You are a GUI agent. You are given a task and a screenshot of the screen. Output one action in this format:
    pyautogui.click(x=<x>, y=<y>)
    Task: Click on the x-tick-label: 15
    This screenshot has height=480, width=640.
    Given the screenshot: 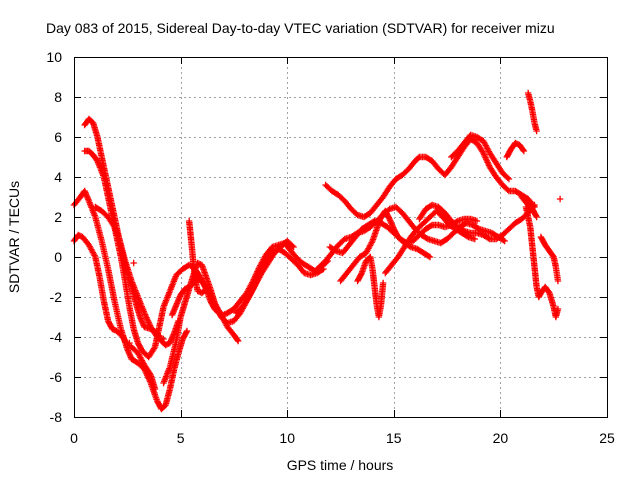 What is the action you would take?
    pyautogui.click(x=394, y=438)
    